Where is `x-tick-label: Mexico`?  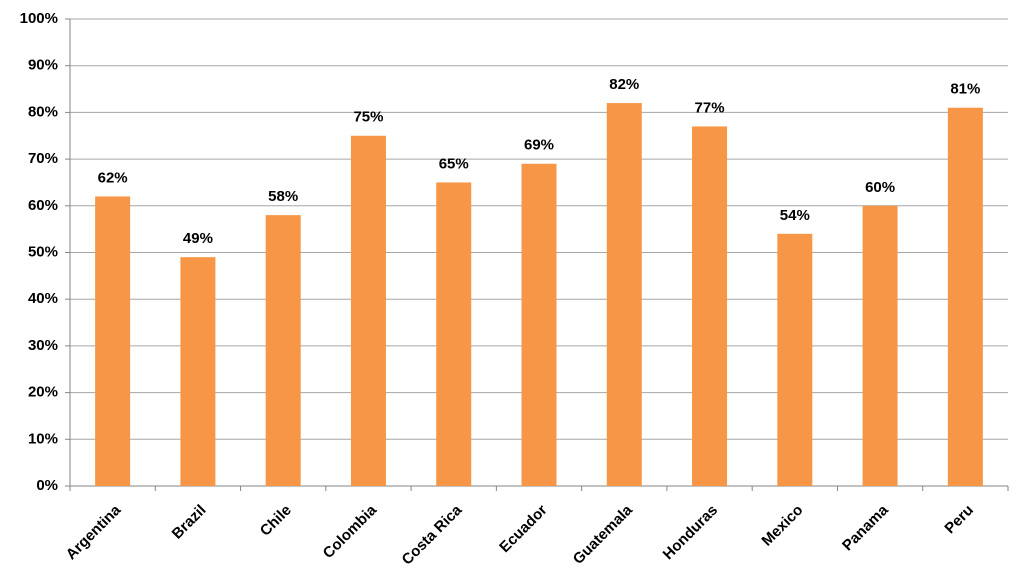 x-tick-label: Mexico is located at coordinates (782, 526).